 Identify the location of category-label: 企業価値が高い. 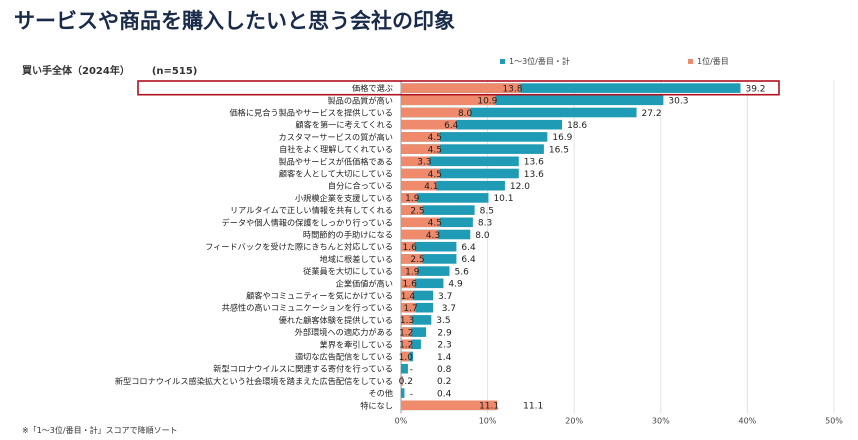
(364, 283).